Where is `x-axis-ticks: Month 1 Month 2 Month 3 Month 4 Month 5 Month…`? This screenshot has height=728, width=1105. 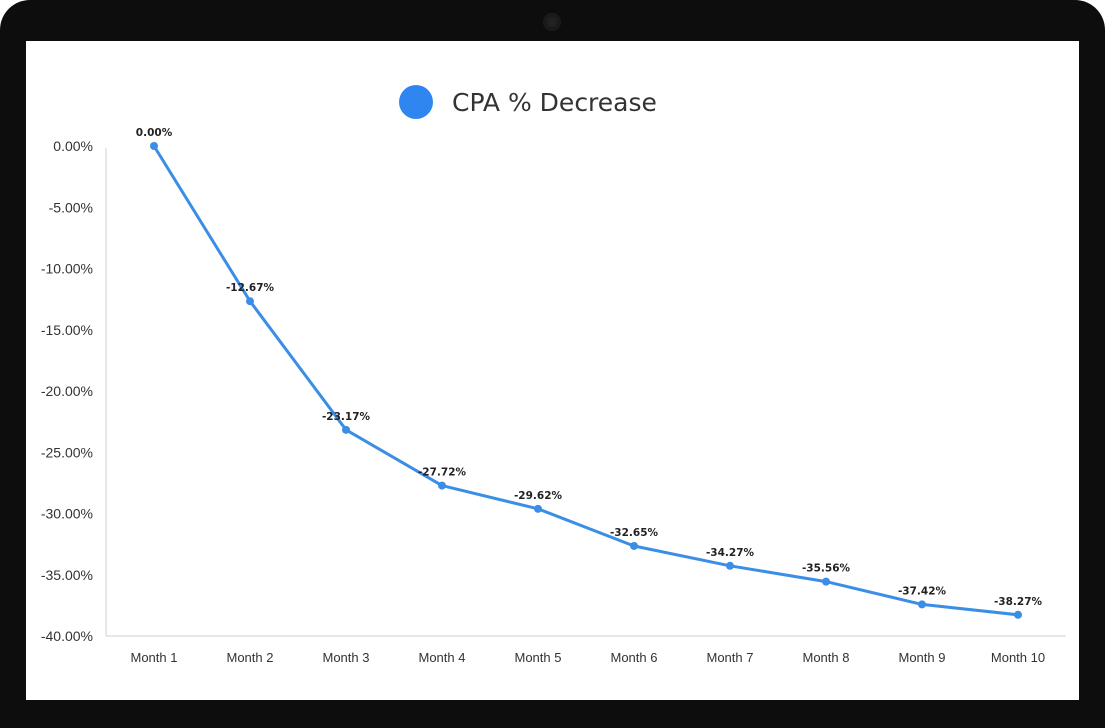
x-axis-ticks: Month 1 Month 2 Month 3 Month 4 Month 5 Month… is located at coordinates (588, 657).